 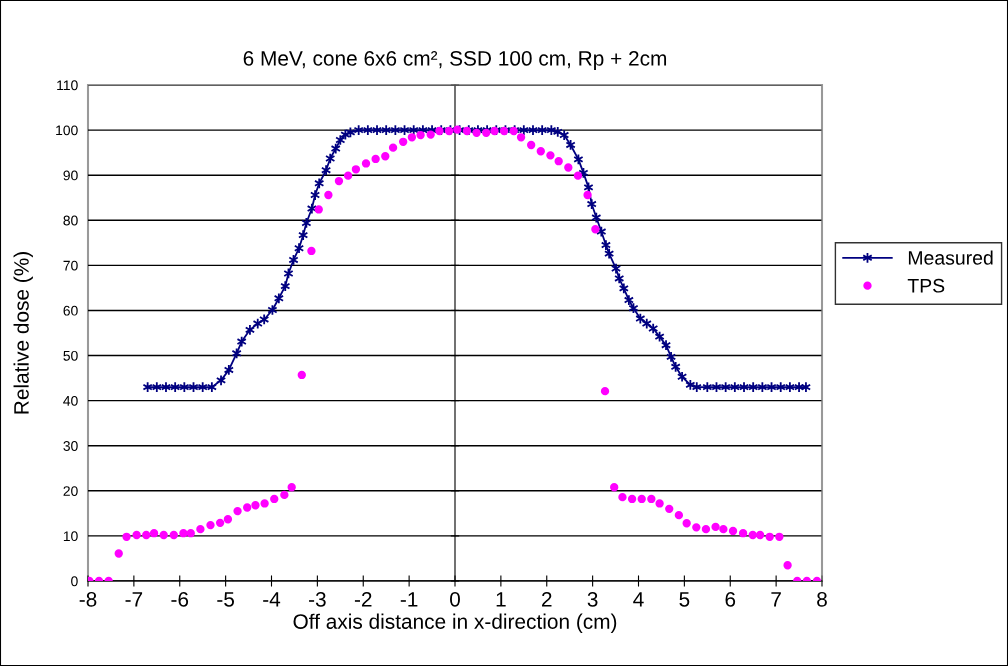 I want to click on y-tick-label: 100, so click(x=67, y=130).